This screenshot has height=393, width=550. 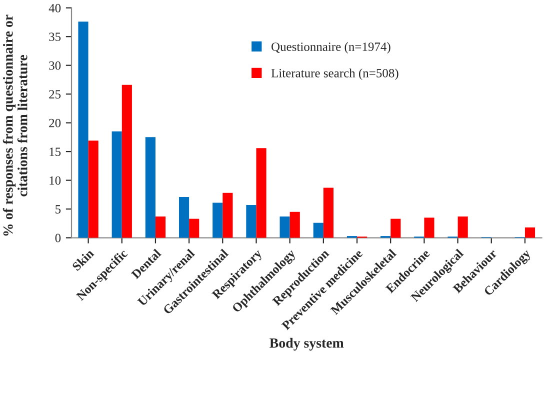 What do you see at coordinates (58, 209) in the screenshot?
I see `y-tick-label: 5` at bounding box center [58, 209].